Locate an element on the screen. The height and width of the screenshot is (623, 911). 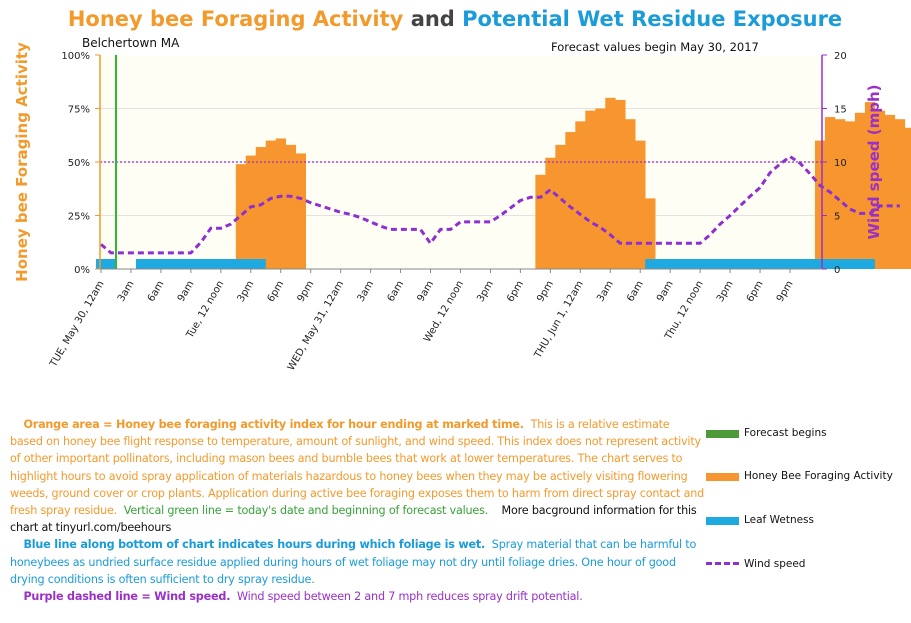
x-tick-label: WED, May 31, 12am is located at coordinates (316, 326).